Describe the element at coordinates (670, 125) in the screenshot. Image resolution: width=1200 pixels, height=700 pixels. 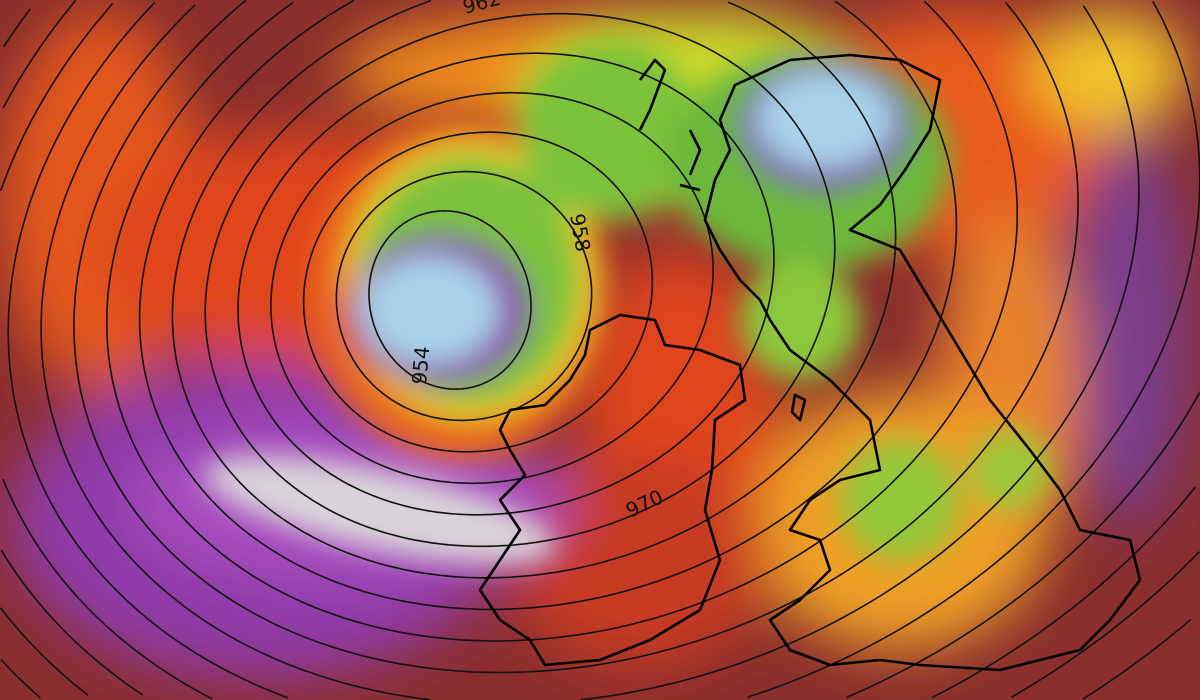
I see `coast-hebrides` at that location.